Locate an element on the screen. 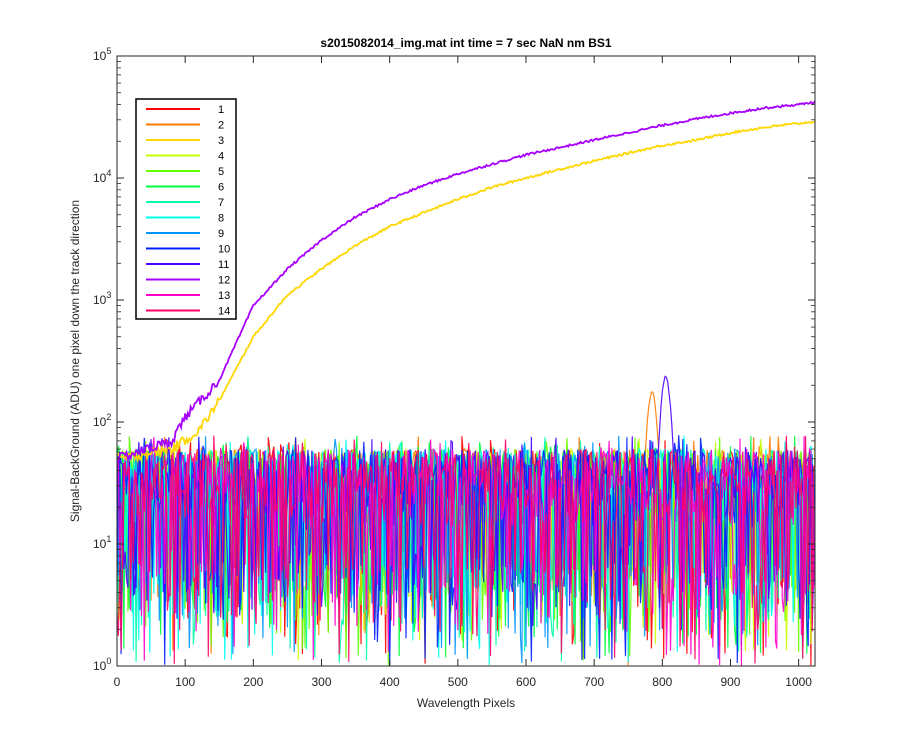 This screenshot has height=750, width=900. x-tick-label: 600 is located at coordinates (526, 682).